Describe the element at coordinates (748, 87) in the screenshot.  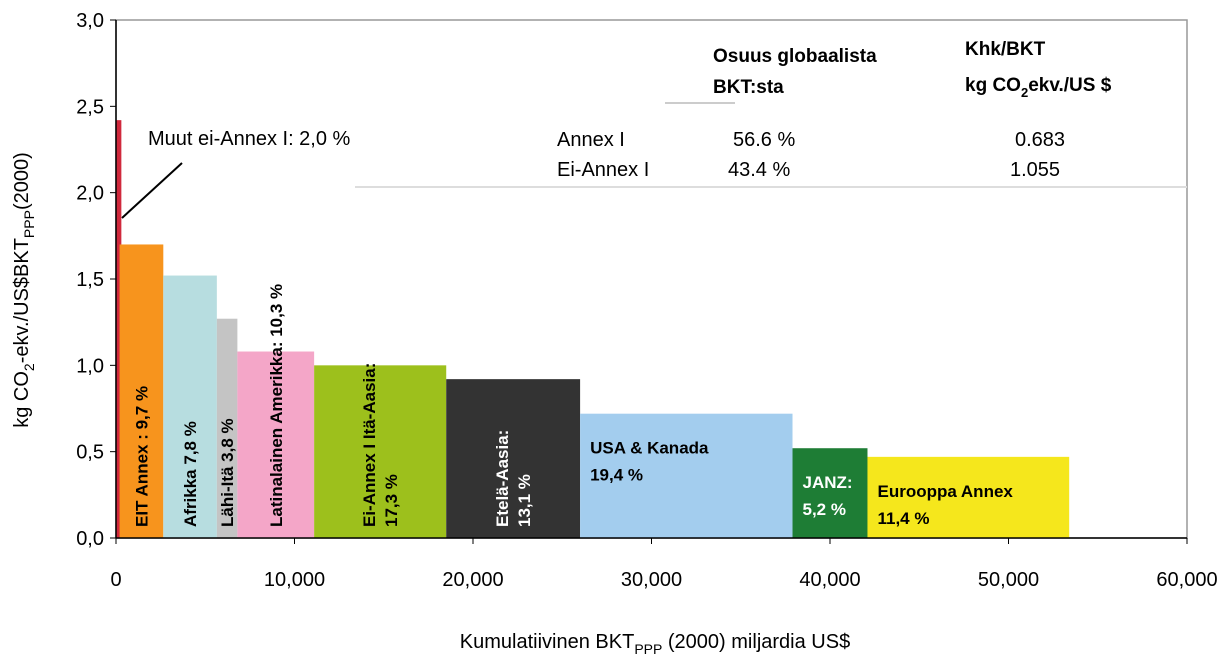
I see `table-header: BKT:sta` at that location.